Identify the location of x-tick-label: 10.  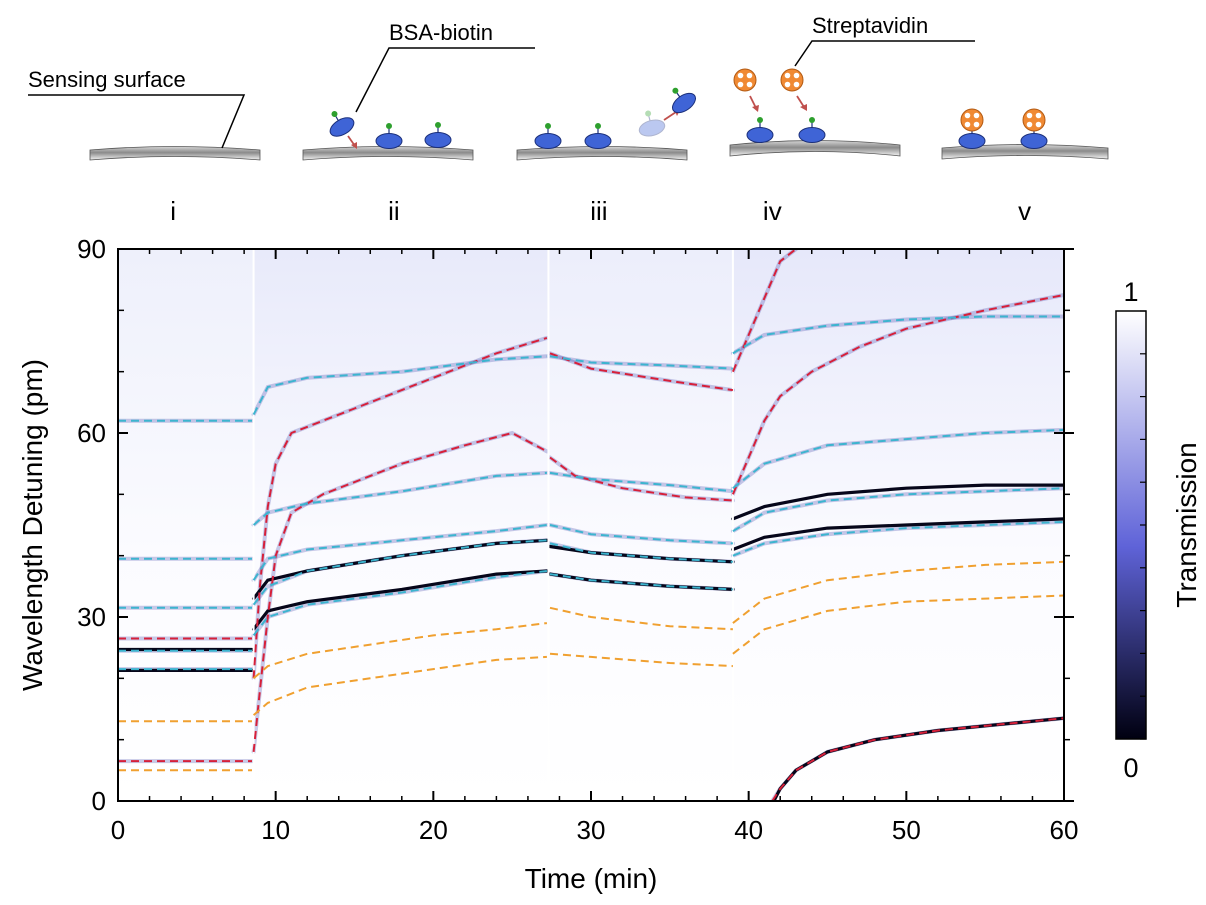
(275, 830).